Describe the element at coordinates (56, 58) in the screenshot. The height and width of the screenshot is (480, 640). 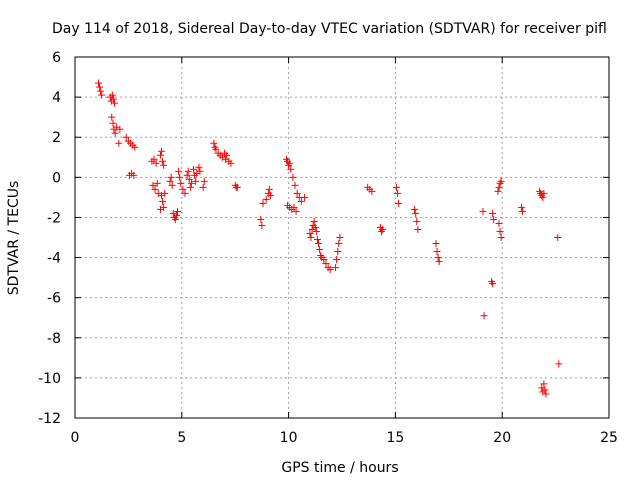
I see `y-tick-label: 6` at that location.